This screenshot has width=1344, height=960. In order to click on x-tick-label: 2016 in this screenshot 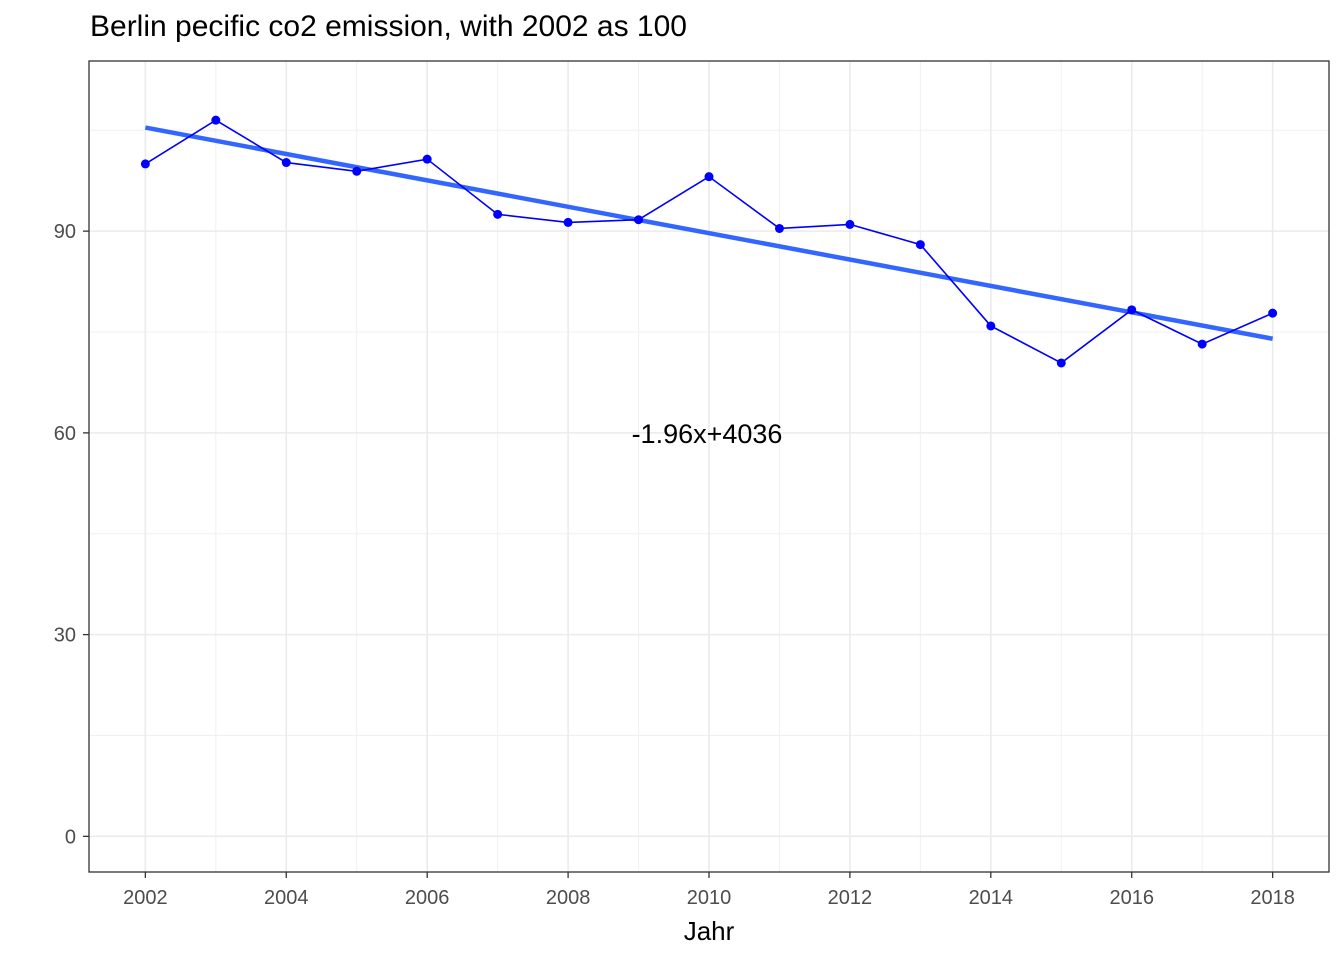, I will do `click(1131, 898)`.